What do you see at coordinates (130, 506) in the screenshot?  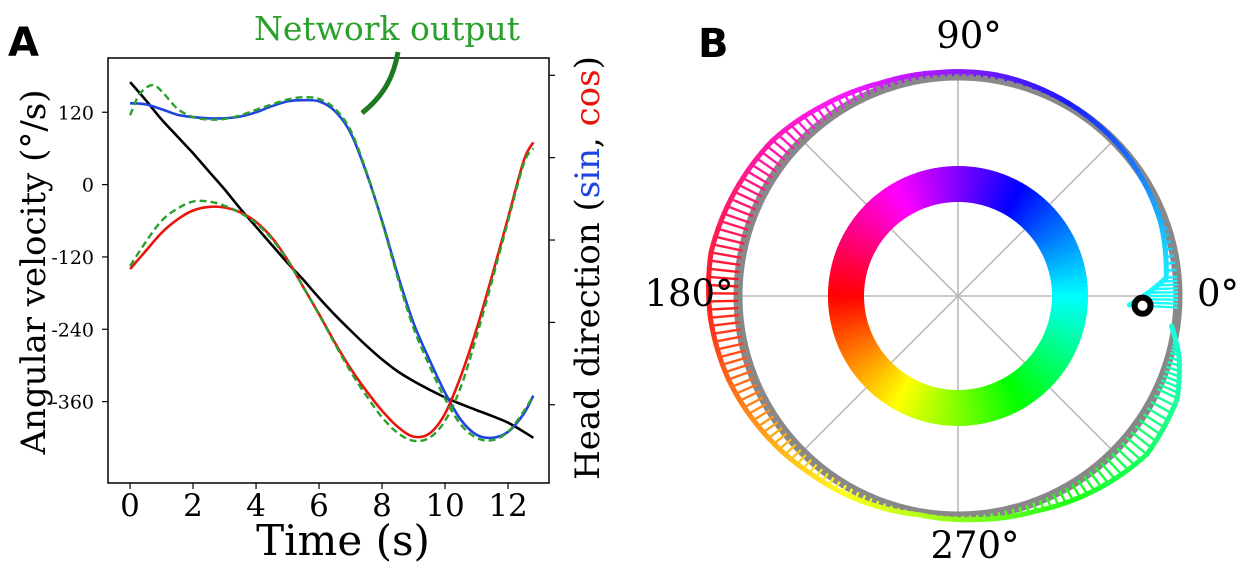 I see `x-tick-label: 0` at bounding box center [130, 506].